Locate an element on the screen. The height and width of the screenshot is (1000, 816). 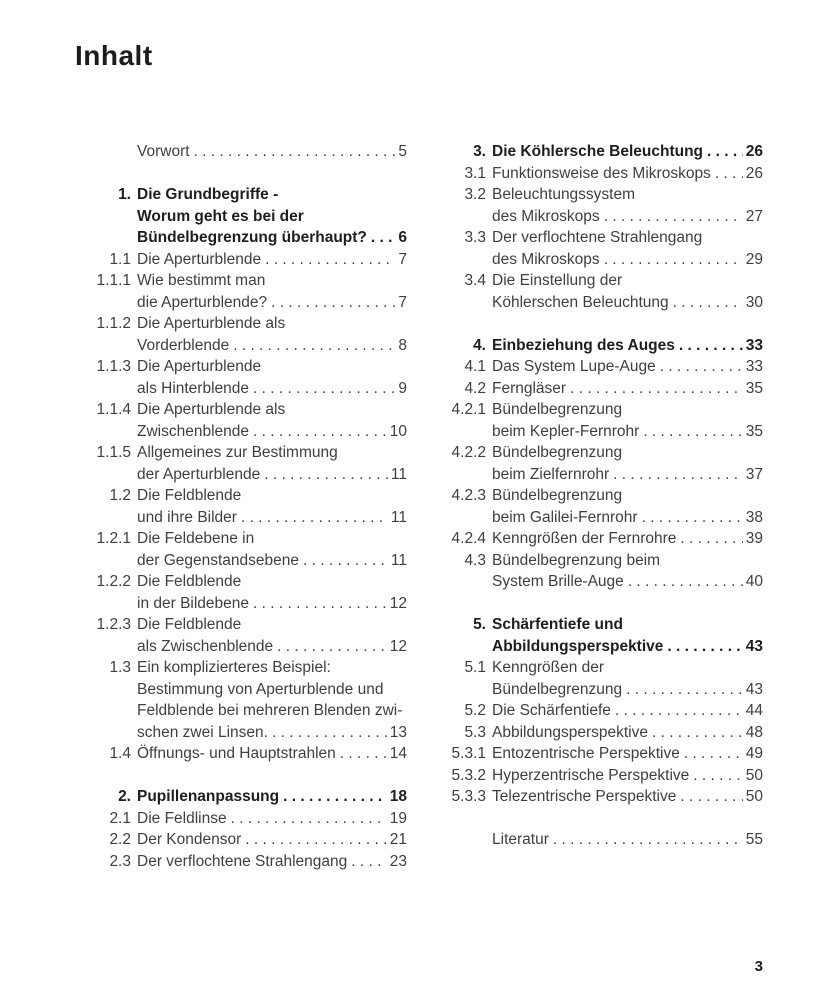
entry-number: 1.2.3 is located at coordinates (113, 624).